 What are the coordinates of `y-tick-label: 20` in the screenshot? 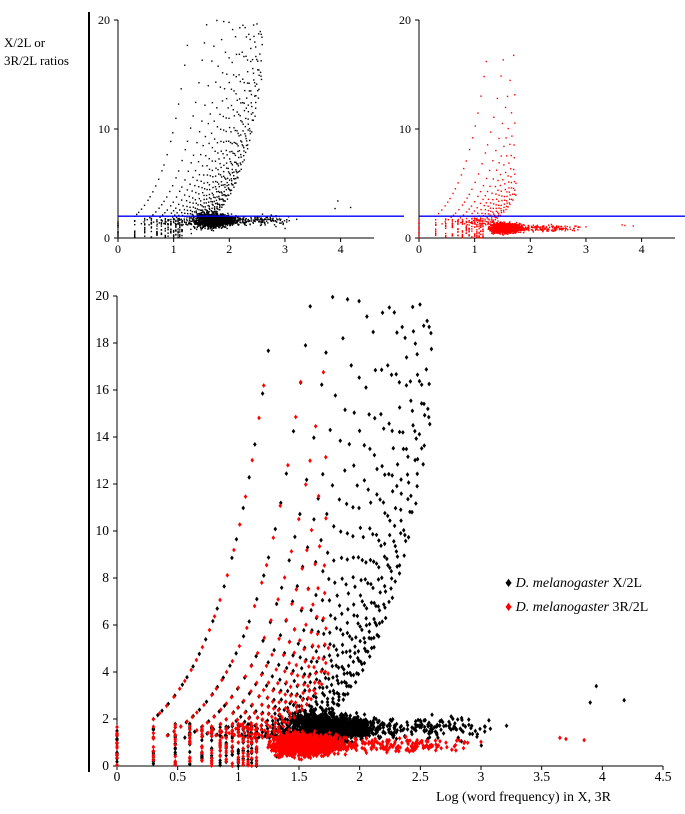 It's located at (405, 20).